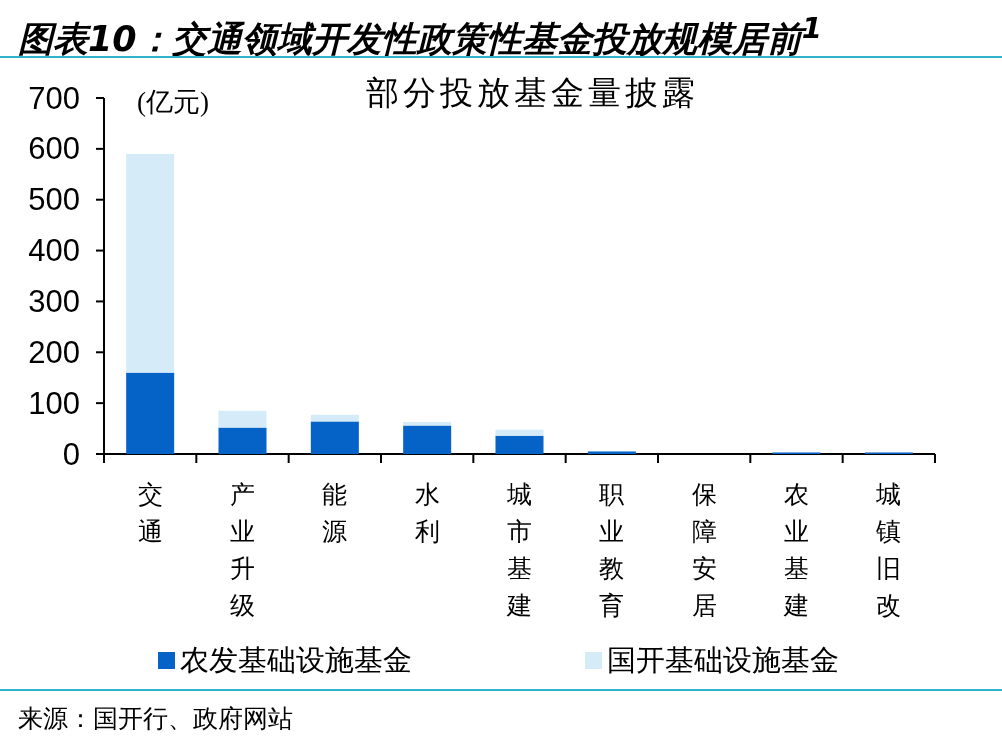 This screenshot has width=1002, height=756. Describe the element at coordinates (54, 352) in the screenshot. I see `y-tick-label: 200` at that location.